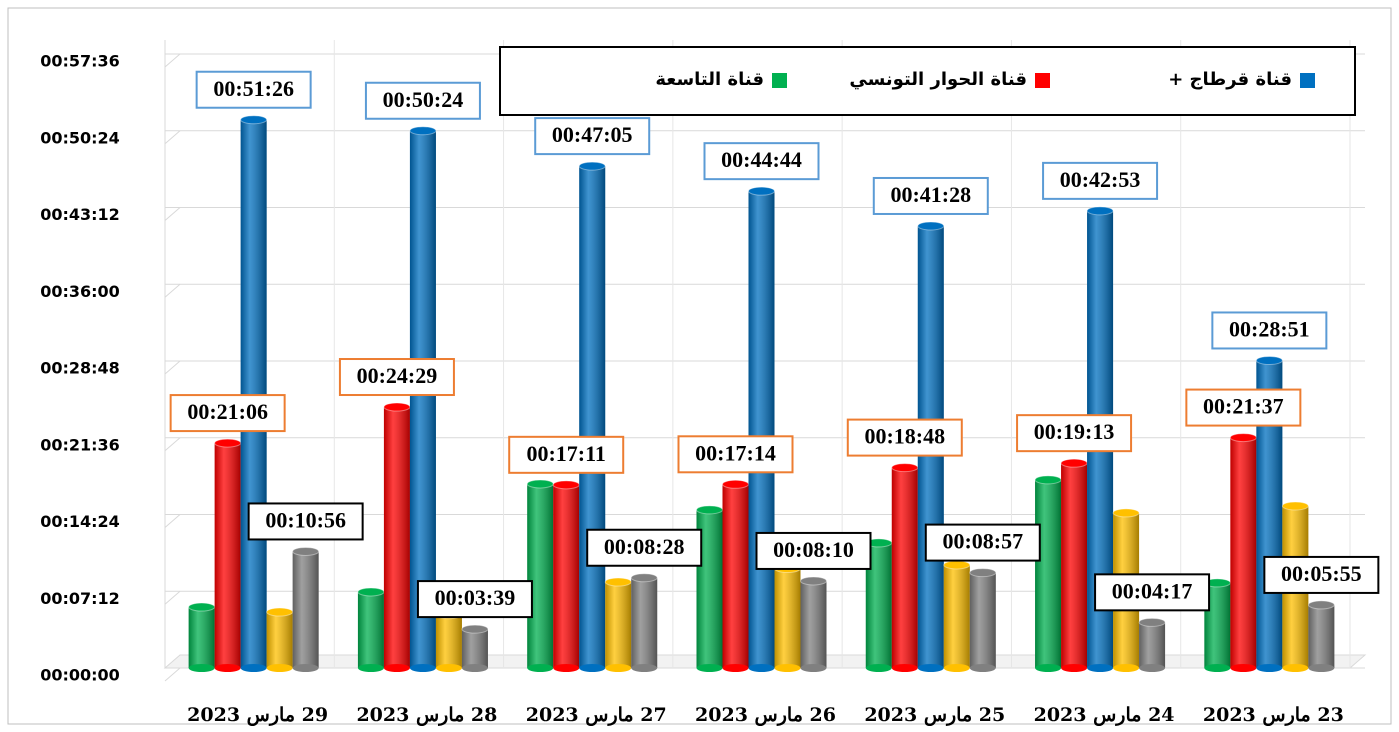  I want to click on data-label-text: 00:10:56, so click(305, 520).